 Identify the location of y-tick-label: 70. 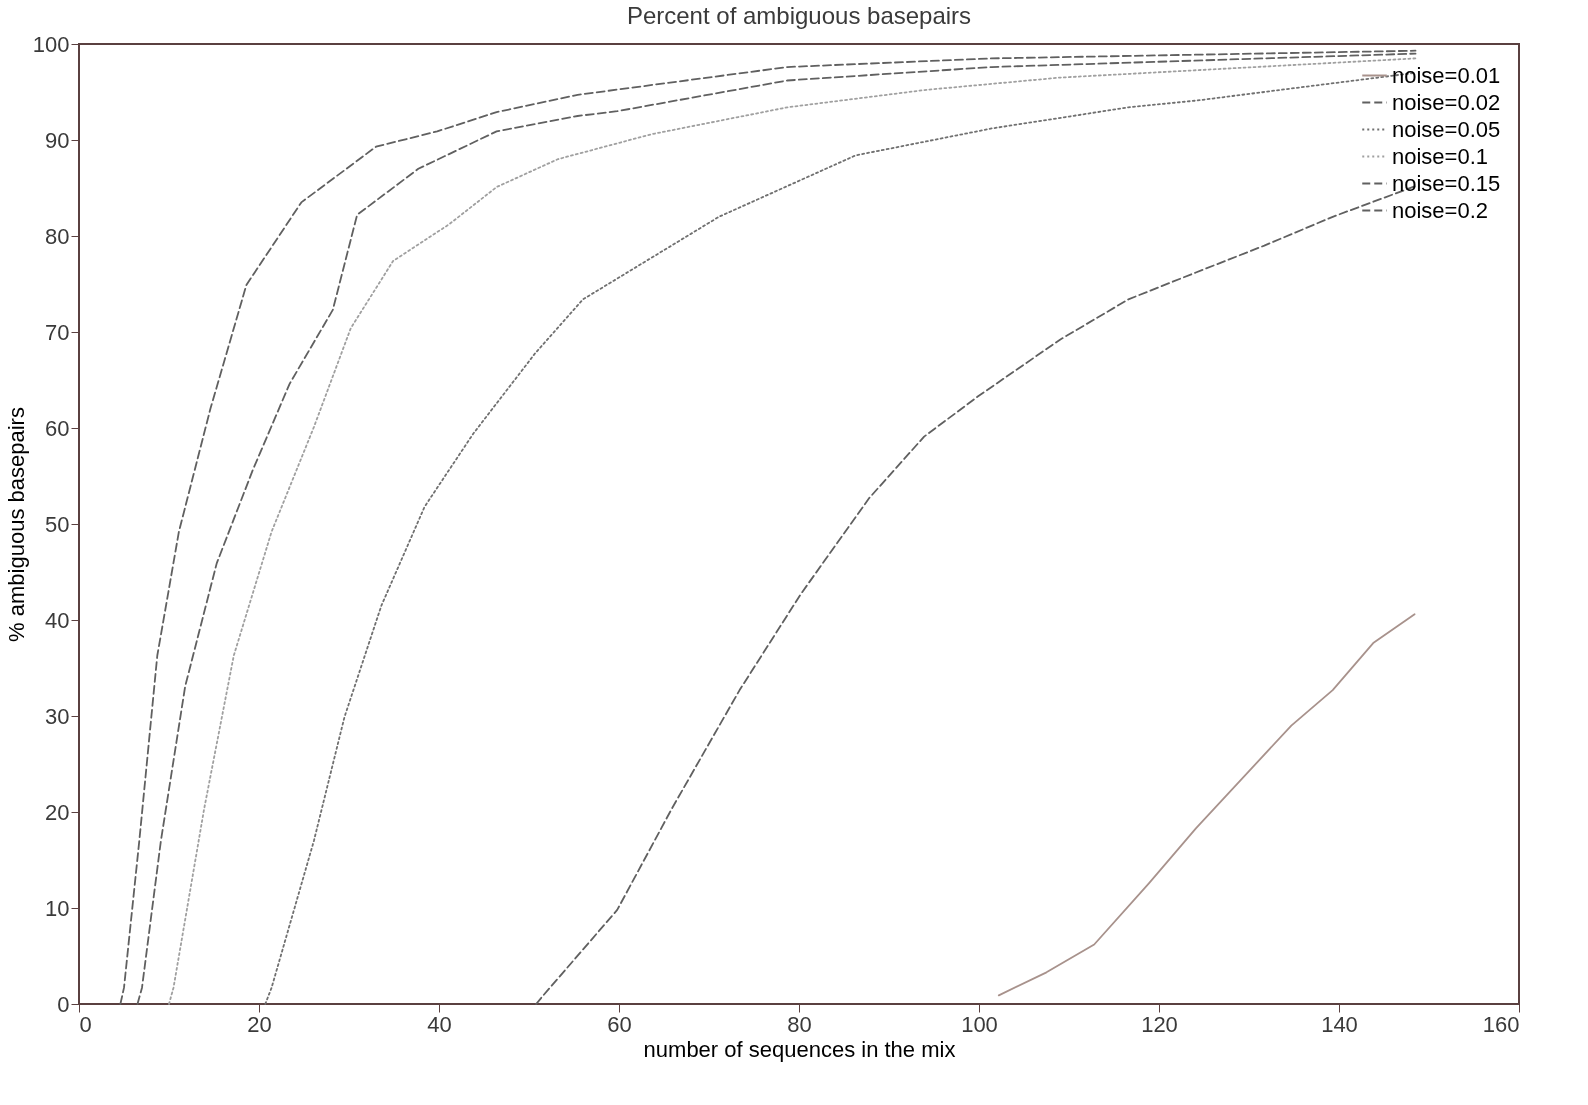
(57, 332).